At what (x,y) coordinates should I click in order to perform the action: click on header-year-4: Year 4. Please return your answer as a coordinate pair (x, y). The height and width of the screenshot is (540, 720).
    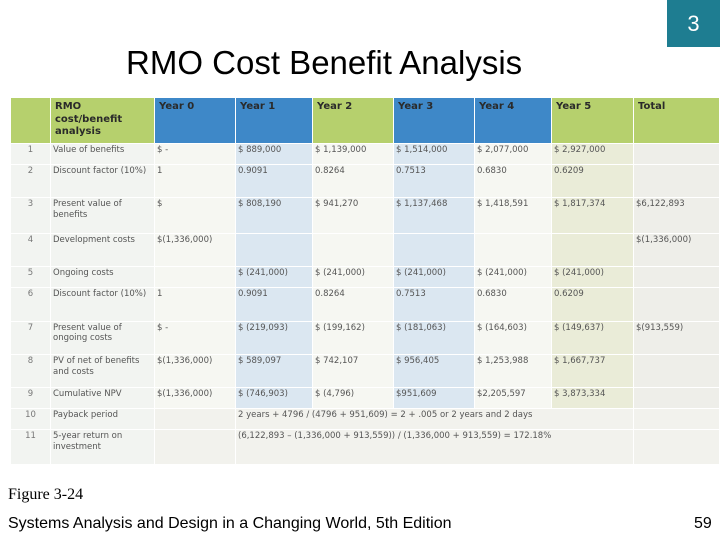
    Looking at the image, I should click on (513, 120).